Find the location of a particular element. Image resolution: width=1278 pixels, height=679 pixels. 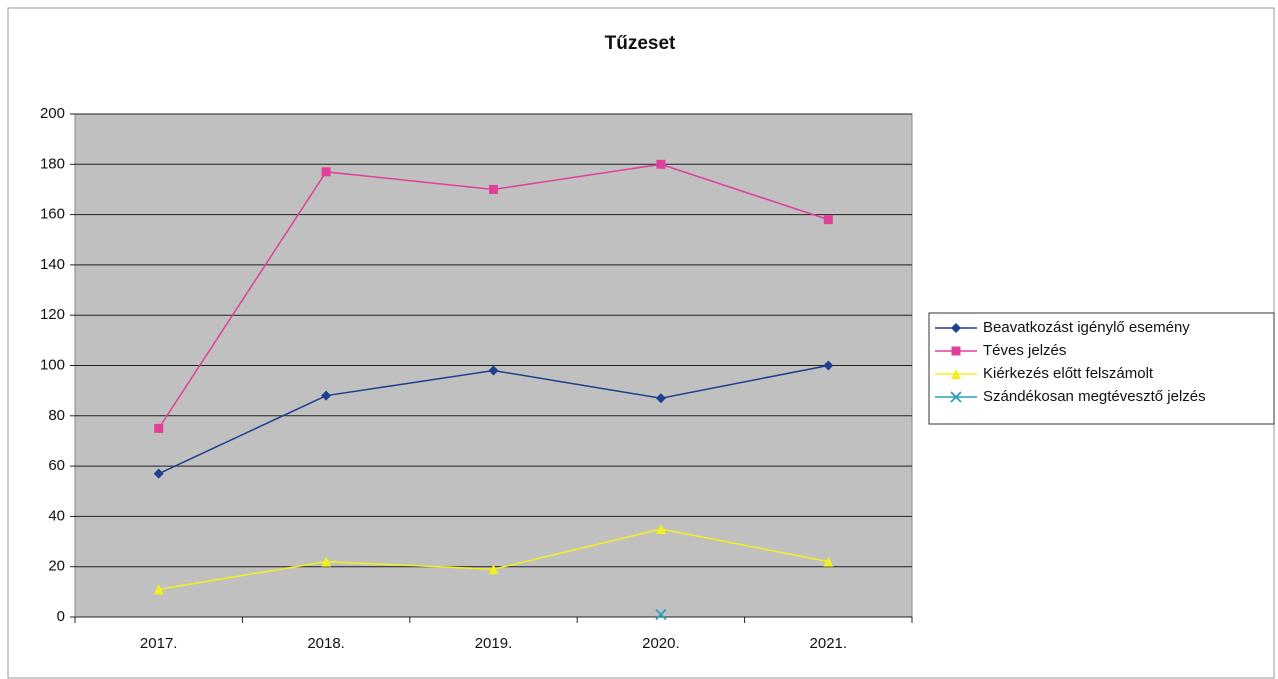

y-tick-label: 200 is located at coordinates (52, 113).